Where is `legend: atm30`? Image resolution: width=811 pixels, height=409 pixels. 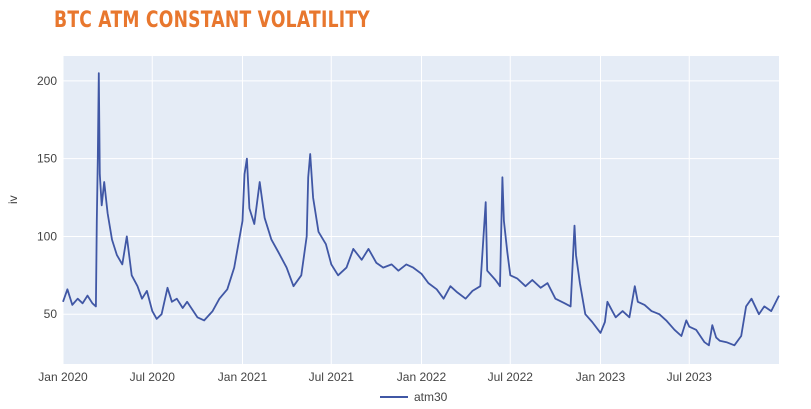 legend: atm30 is located at coordinates (413, 397).